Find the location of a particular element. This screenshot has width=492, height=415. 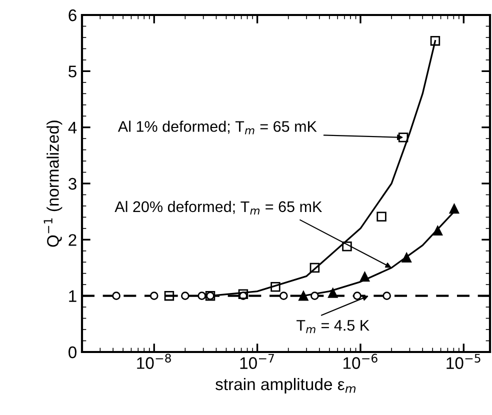

annotation: Al 1% deformed; T$_{m}$ = 65 mK is located at coordinates (217, 127).